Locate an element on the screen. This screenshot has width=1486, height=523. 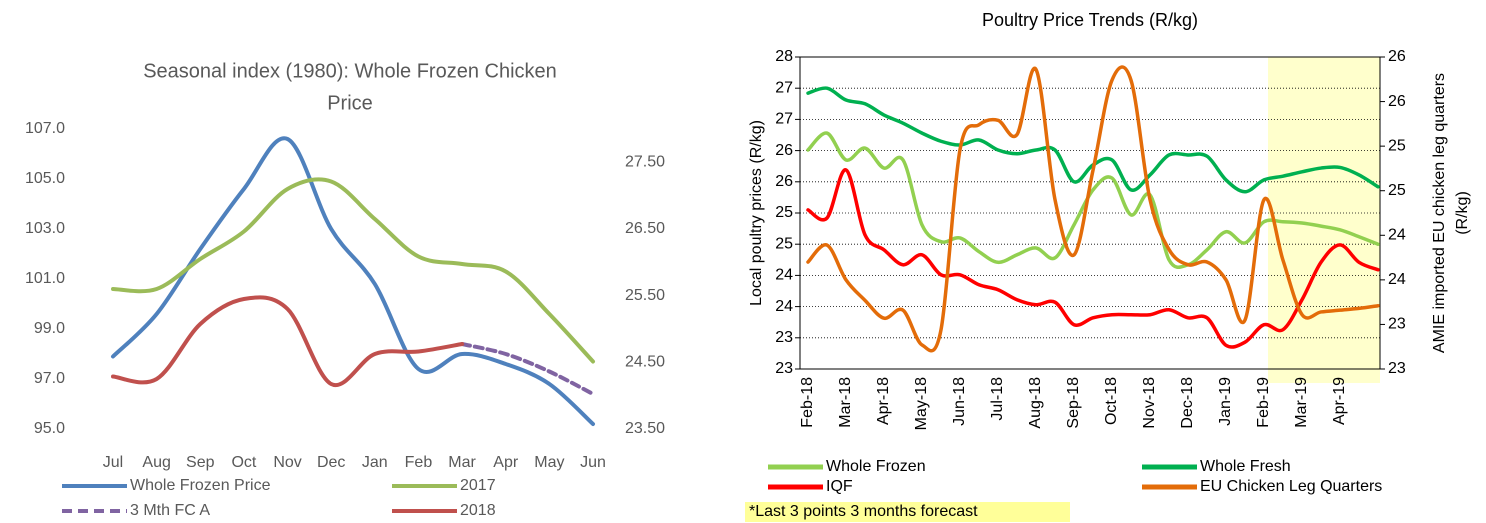
y-tick-label: 101.0 is located at coordinates (45, 278).